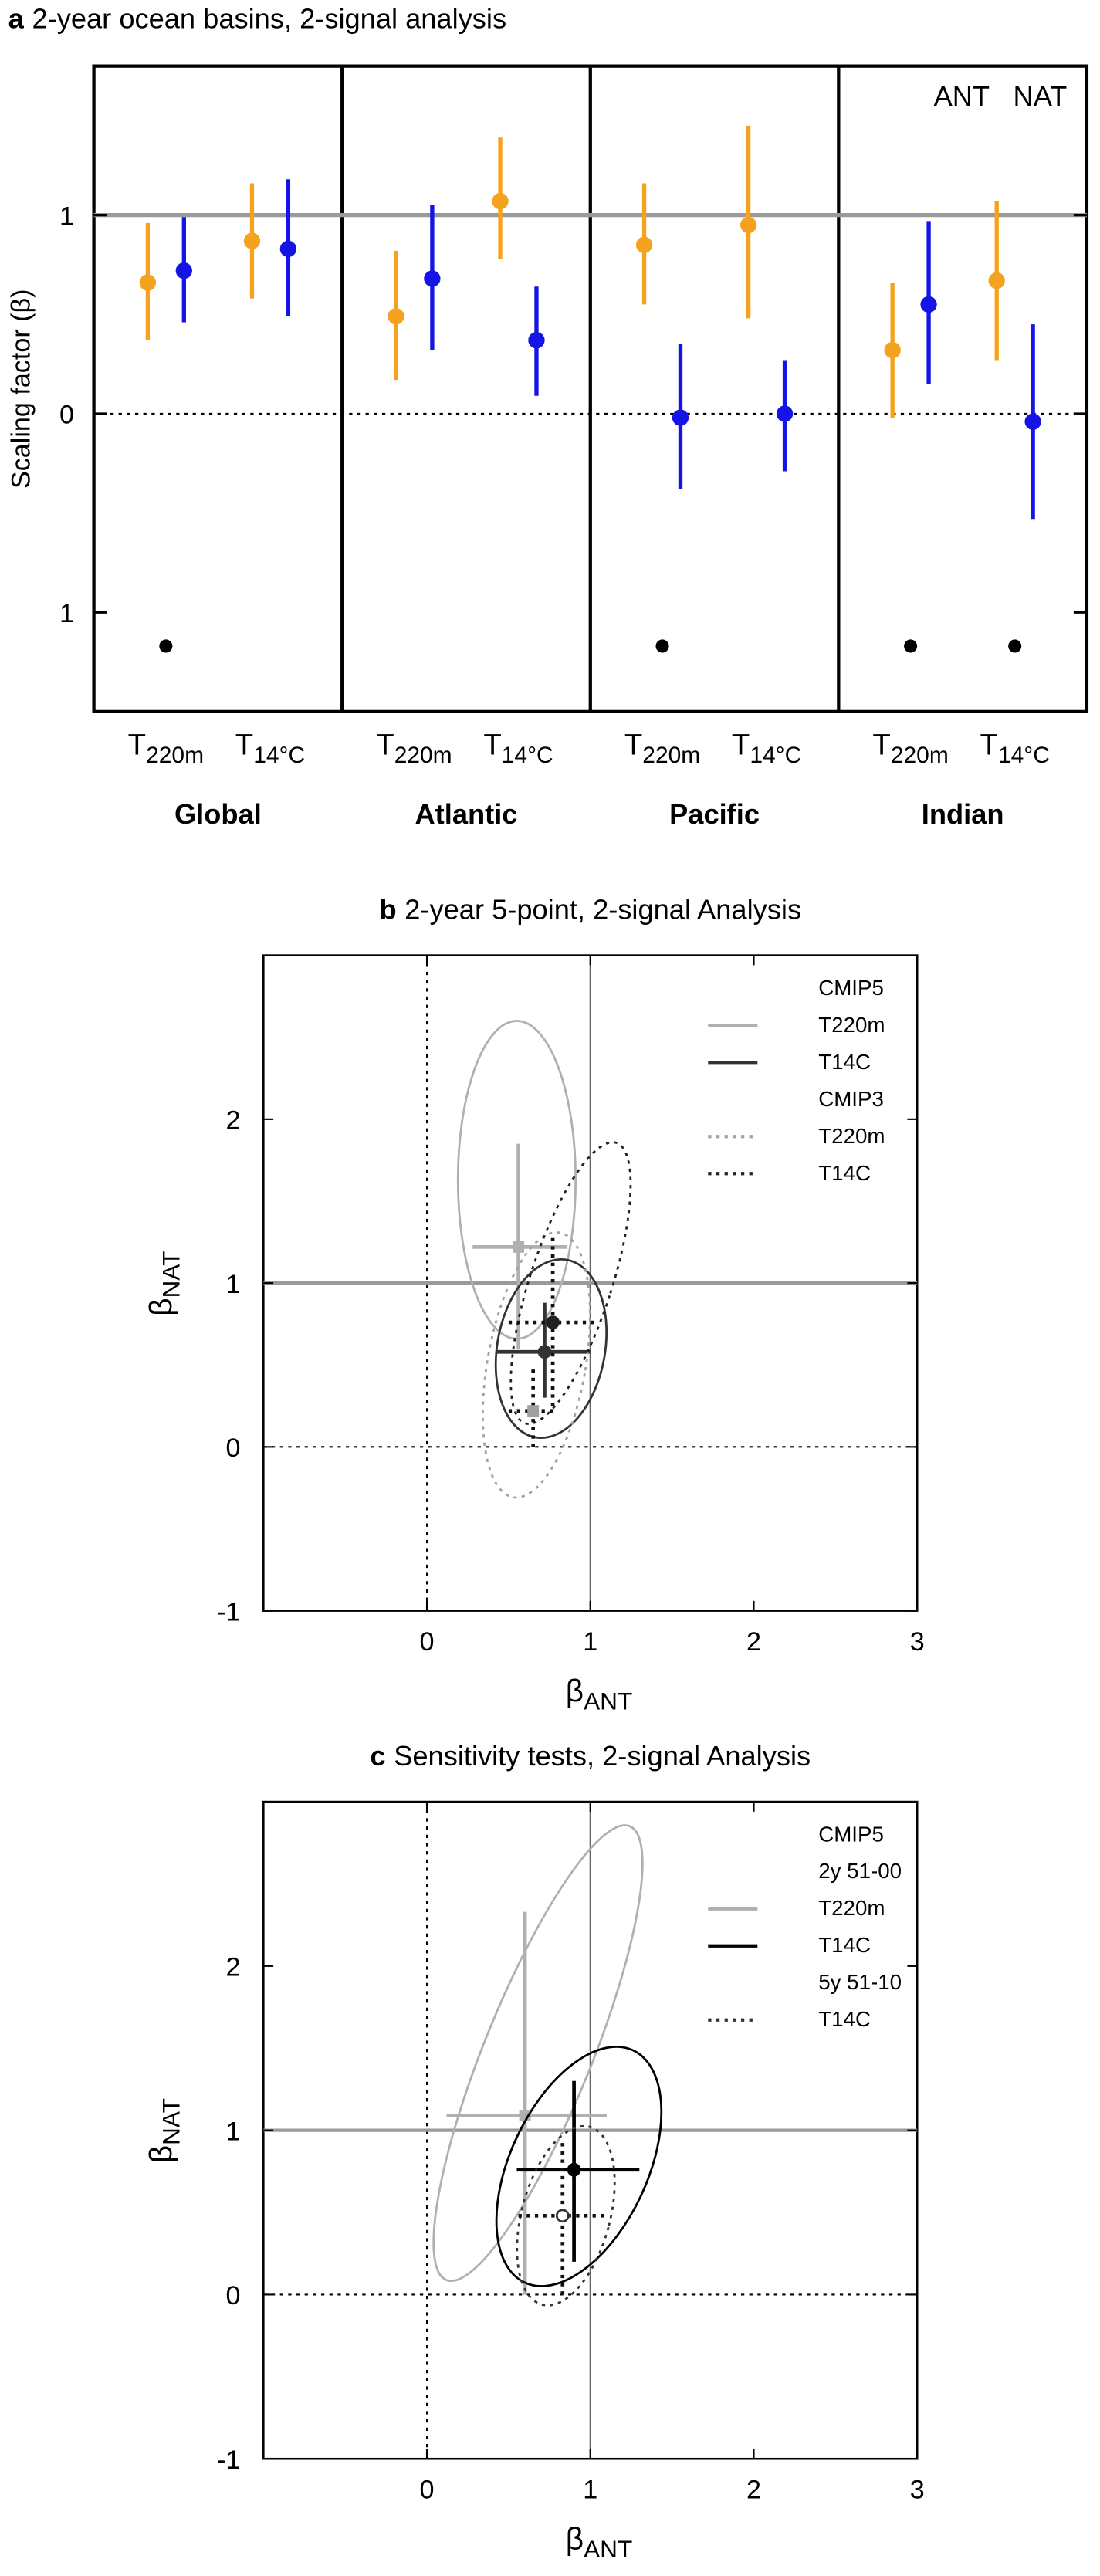  Describe the element at coordinates (851, 988) in the screenshot. I see `legend-group: CMIP5` at that location.